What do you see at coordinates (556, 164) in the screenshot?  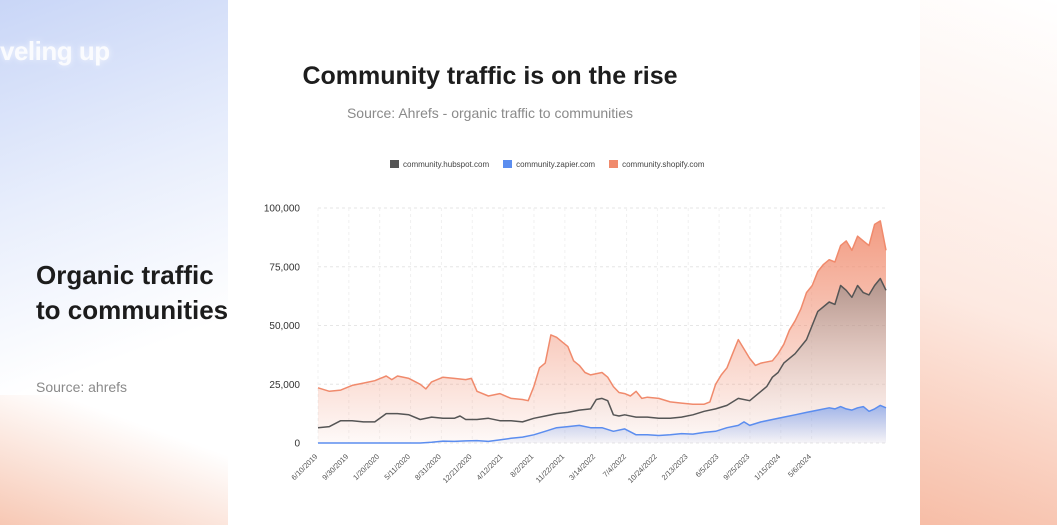 I see `legend-label-zapier: community.zapier.com` at bounding box center [556, 164].